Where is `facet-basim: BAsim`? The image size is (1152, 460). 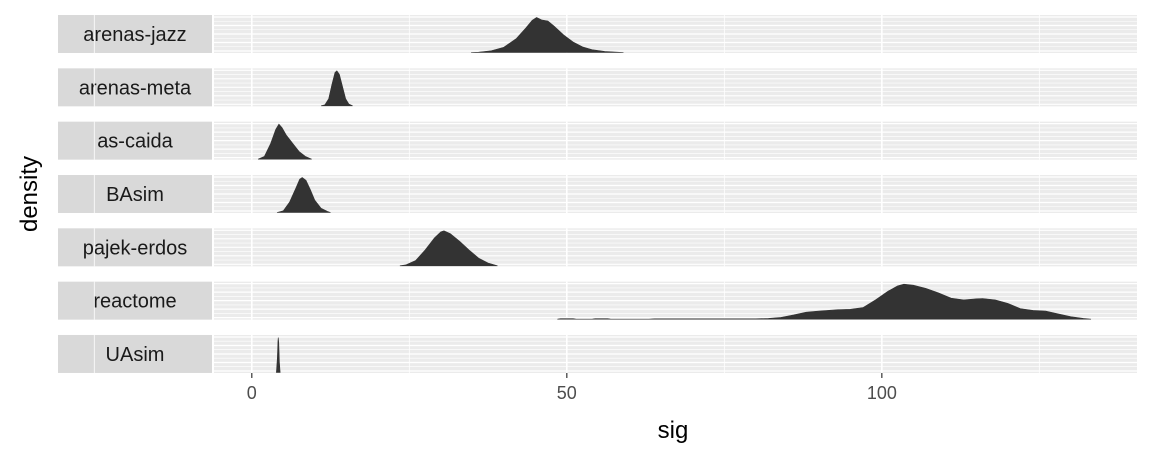 facet-basim: BAsim is located at coordinates (597, 193).